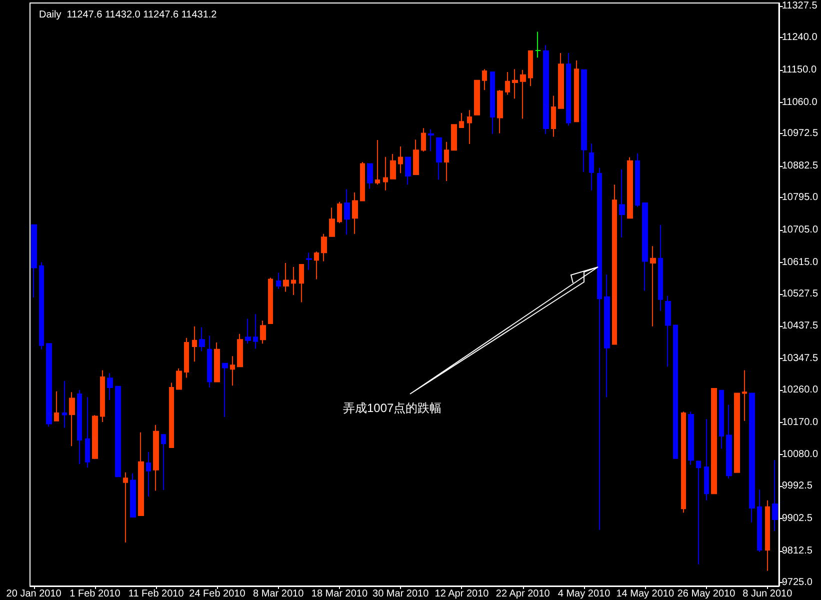 The width and height of the screenshot is (821, 600). What do you see at coordinates (584, 594) in the screenshot?
I see `x-tick-label: 4 May 2010` at bounding box center [584, 594].